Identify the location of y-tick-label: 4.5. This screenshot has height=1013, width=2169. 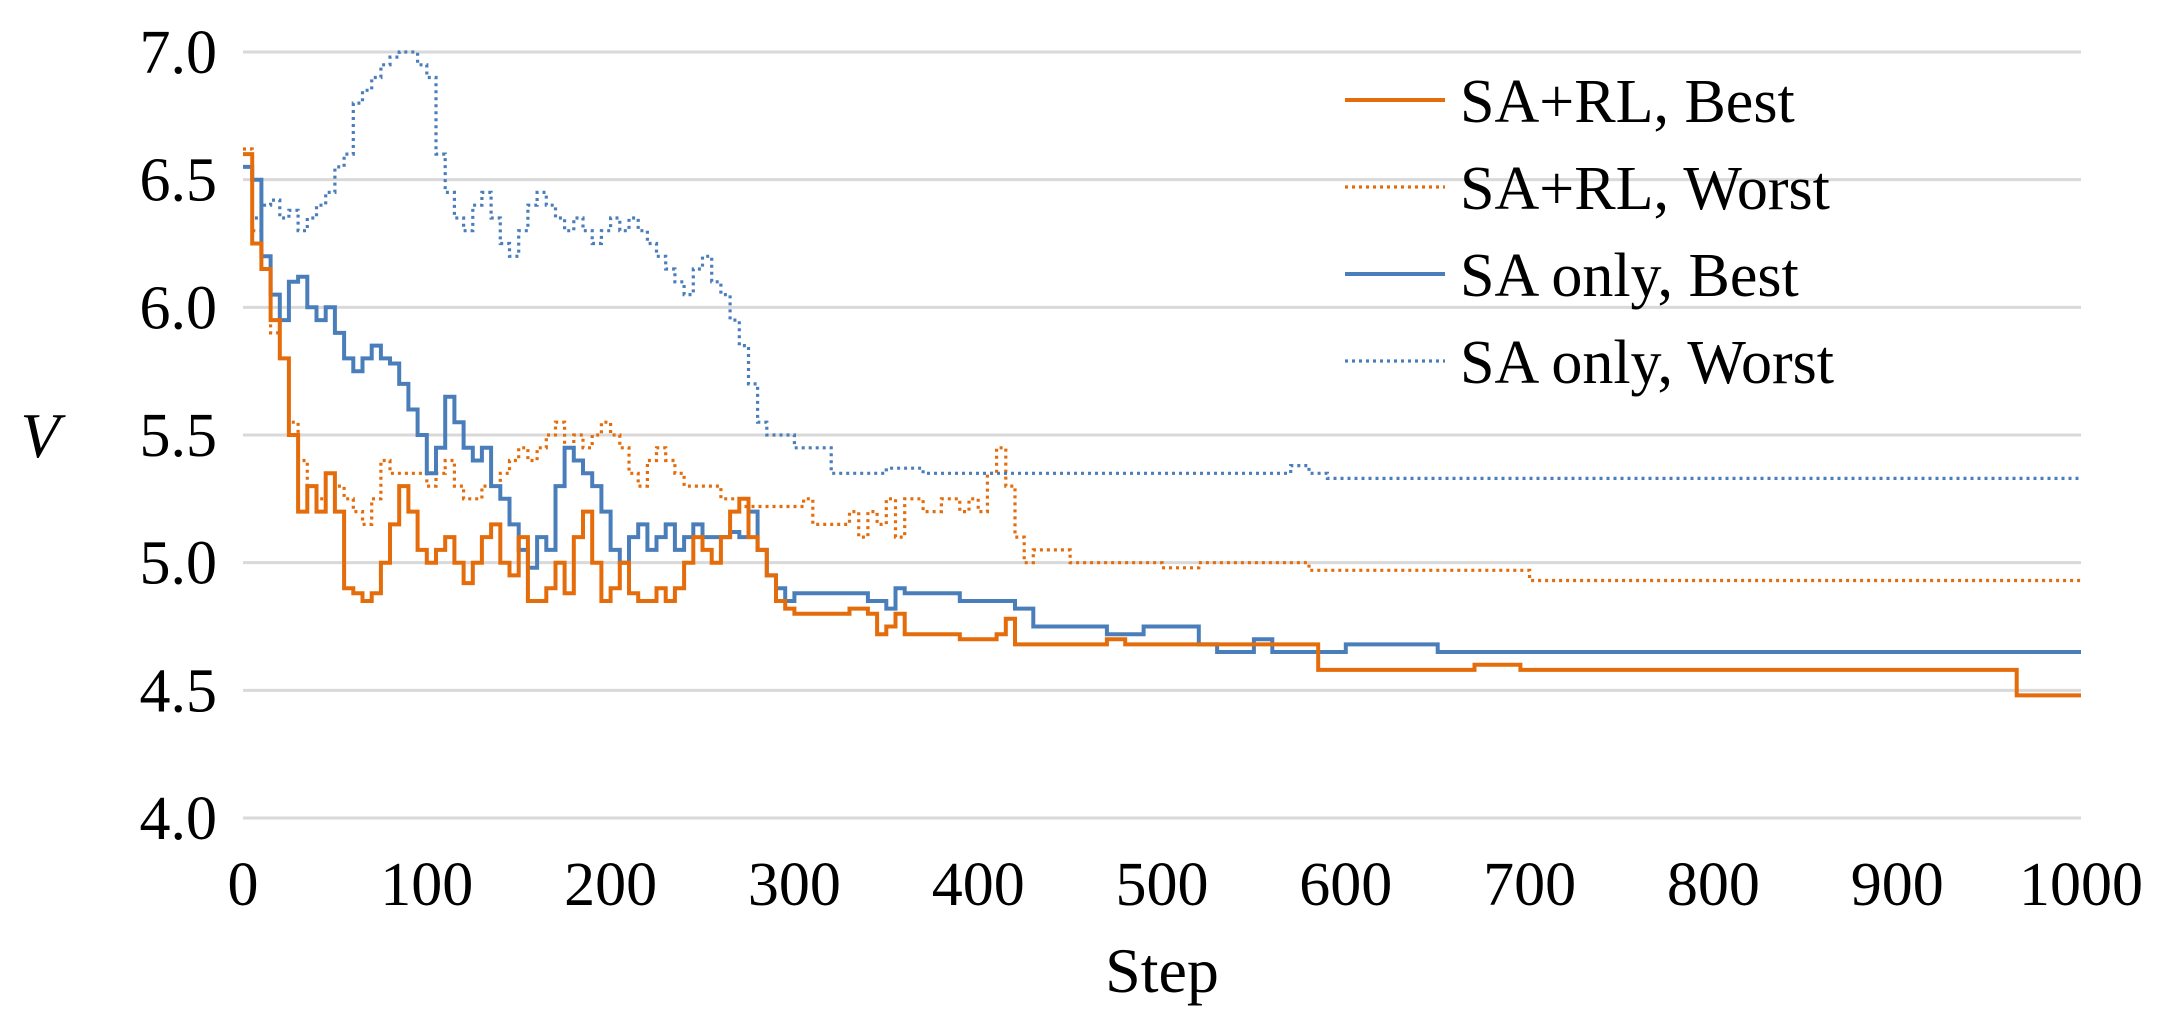
(179, 691).